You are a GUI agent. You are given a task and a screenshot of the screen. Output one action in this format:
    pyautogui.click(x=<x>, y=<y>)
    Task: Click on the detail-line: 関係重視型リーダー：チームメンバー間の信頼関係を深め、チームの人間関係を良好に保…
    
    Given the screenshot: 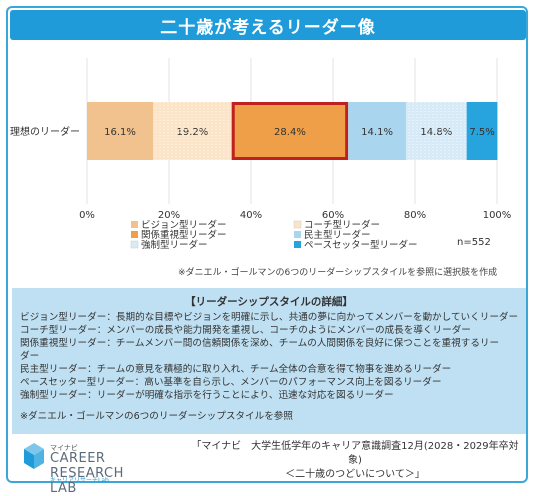 What is the action you would take?
    pyautogui.click(x=260, y=343)
    